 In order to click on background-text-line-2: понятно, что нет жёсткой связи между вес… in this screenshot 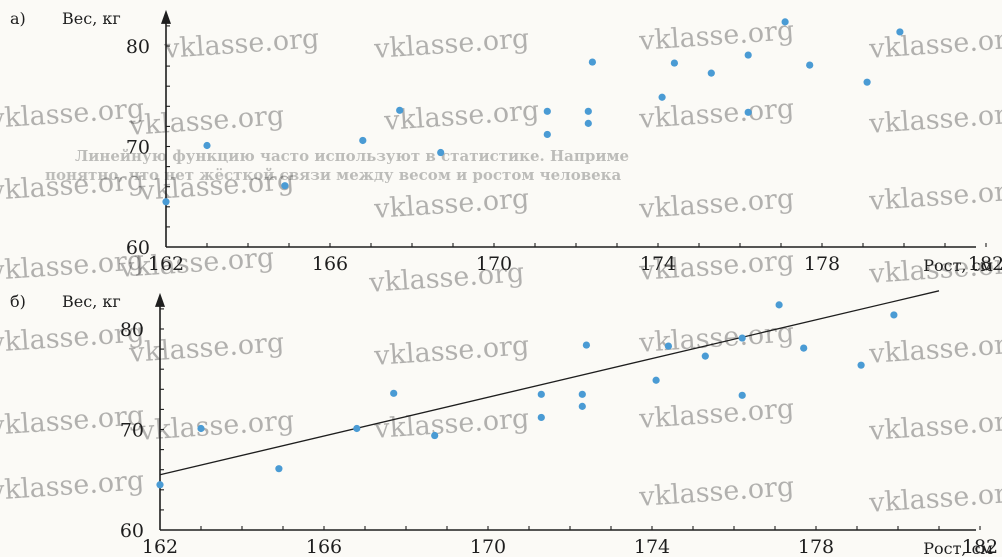, I will do `click(333, 175)`.